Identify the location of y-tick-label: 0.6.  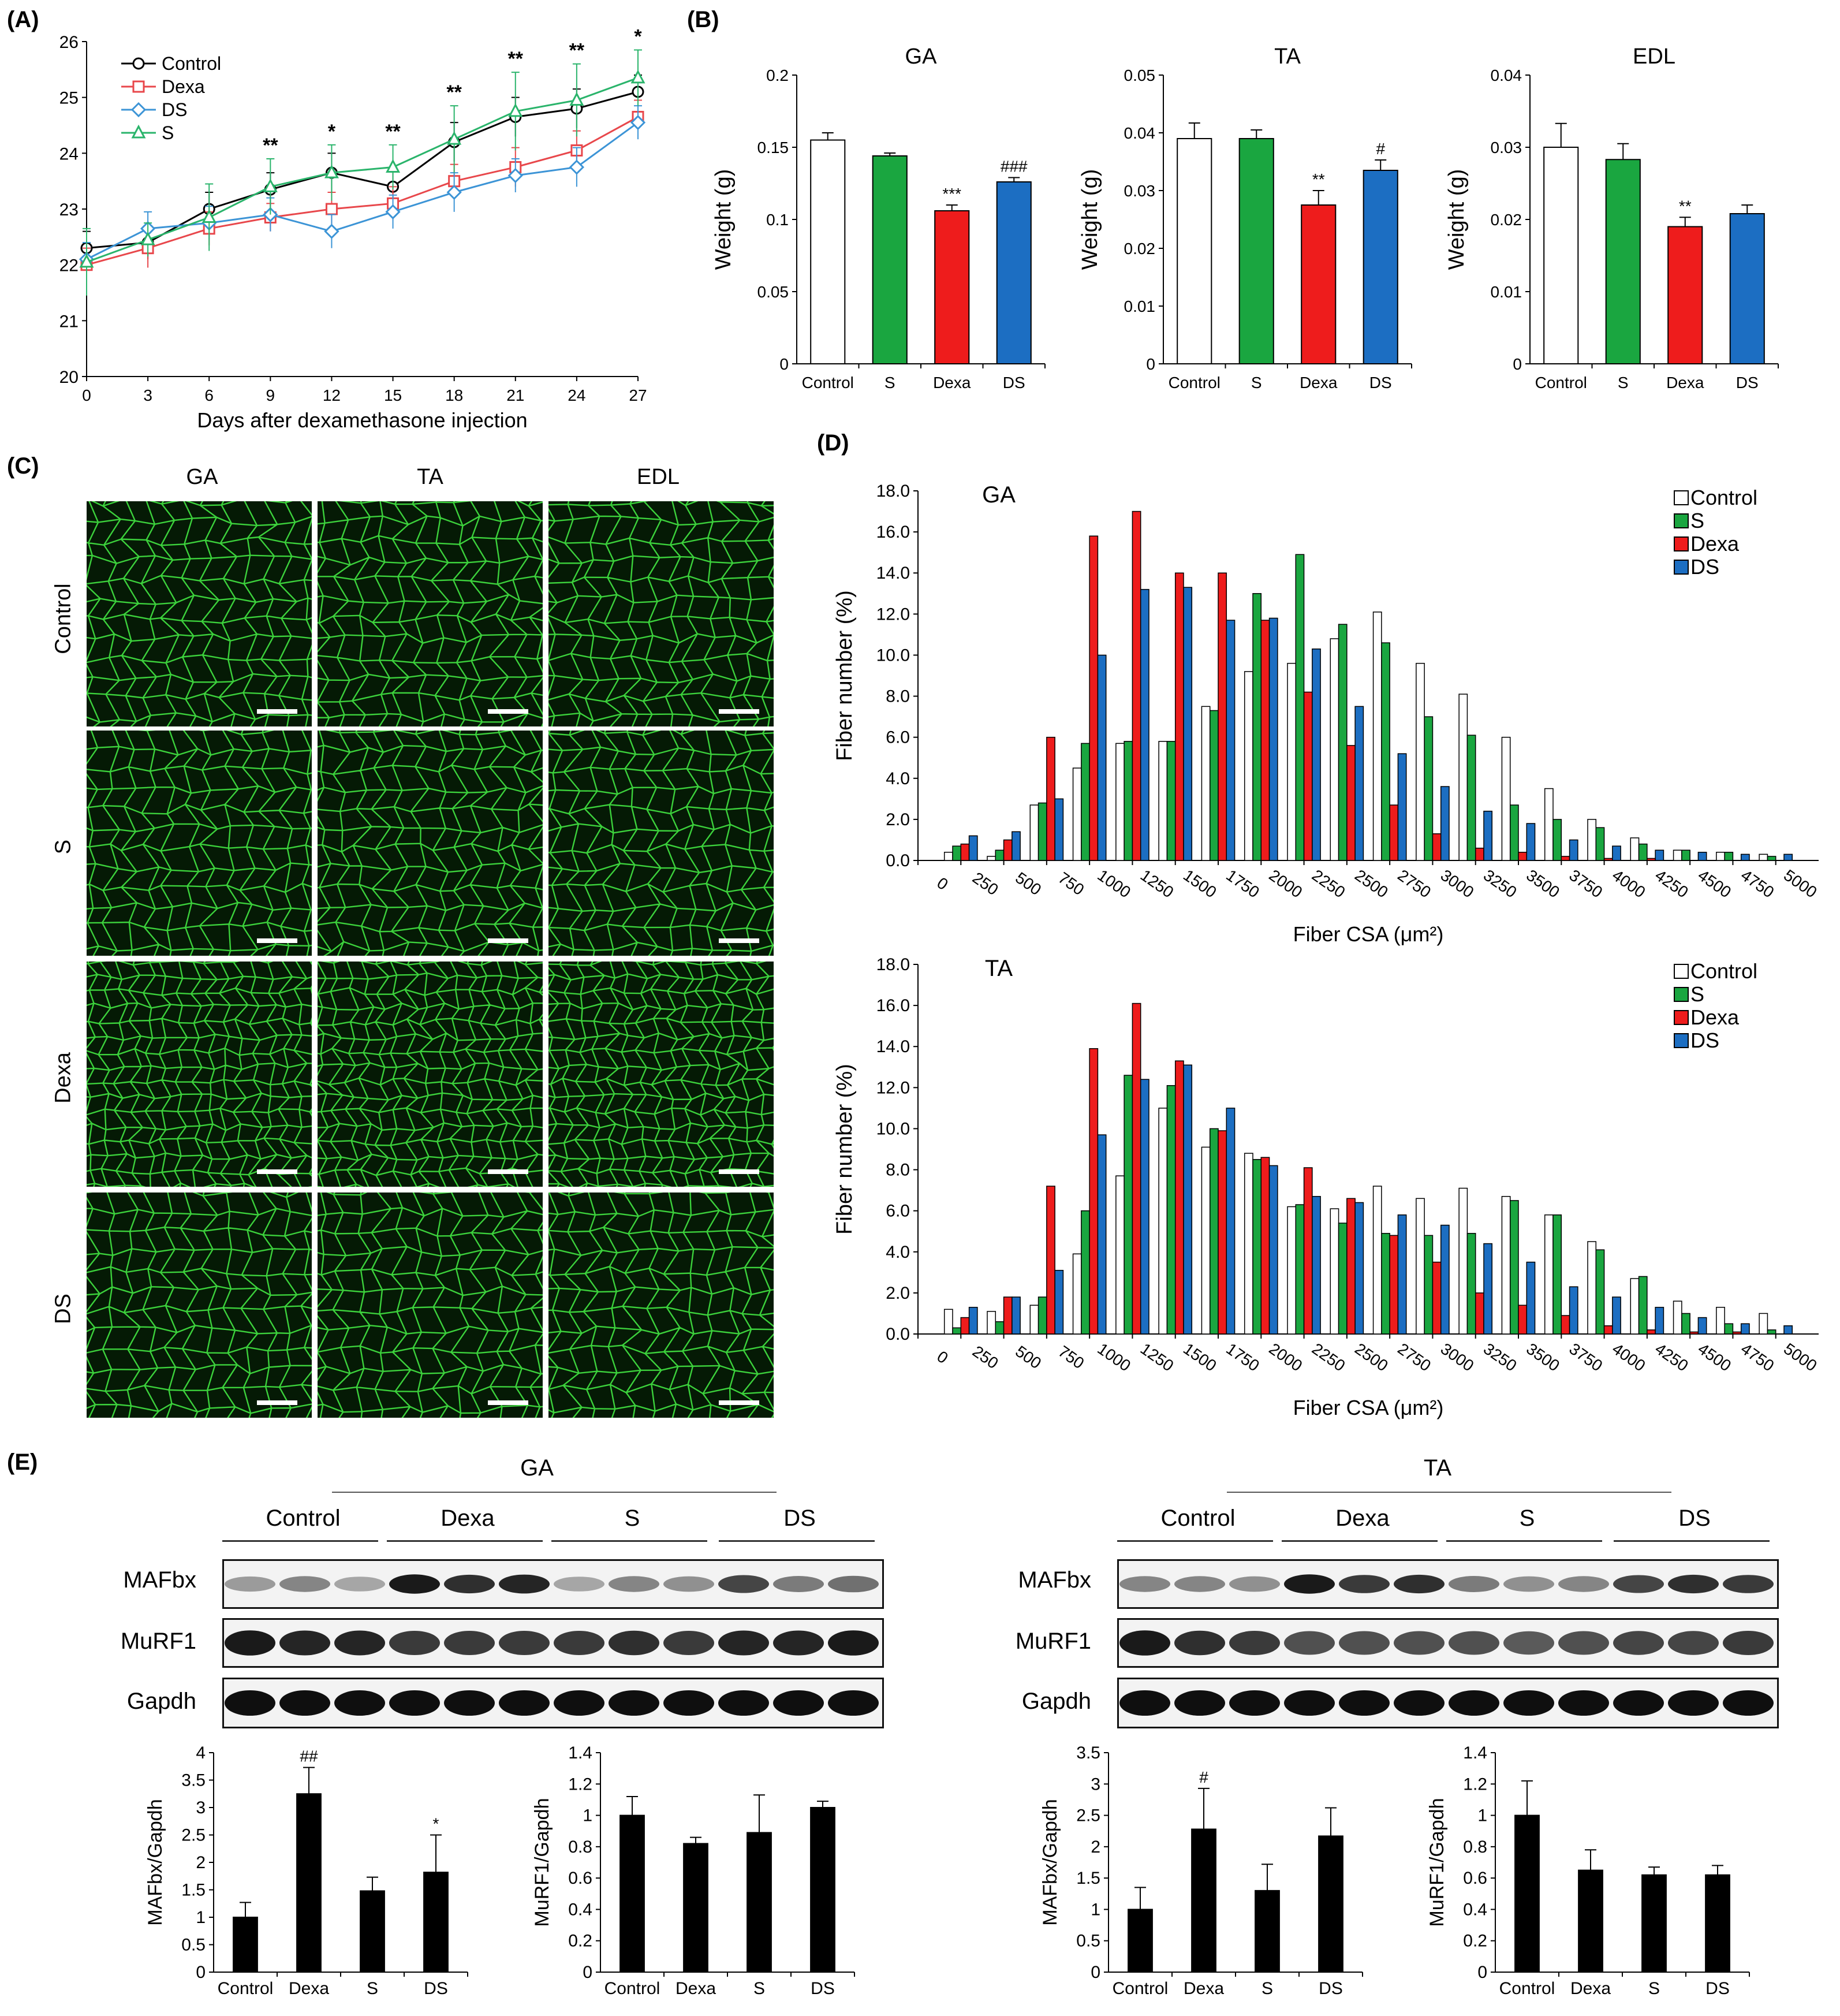
(580, 1878).